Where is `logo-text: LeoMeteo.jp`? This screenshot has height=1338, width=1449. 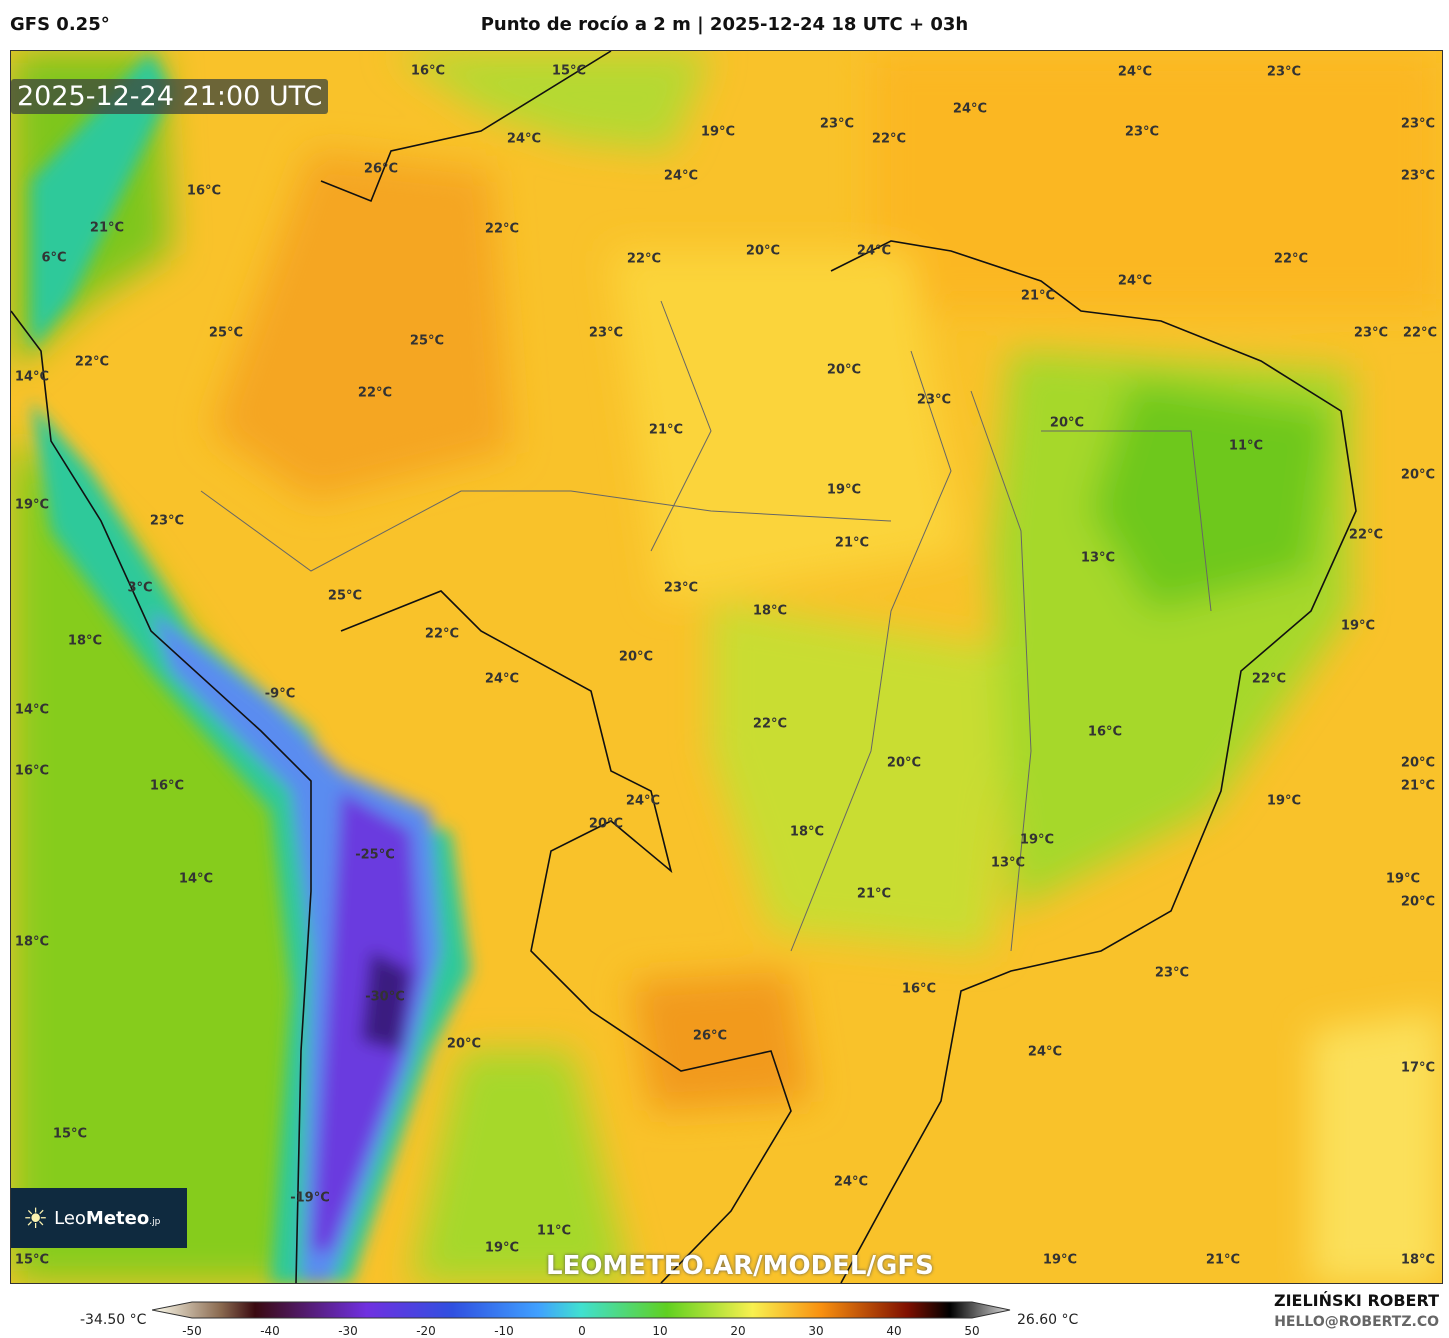 logo-text: LeoMeteo.jp is located at coordinates (107, 1218).